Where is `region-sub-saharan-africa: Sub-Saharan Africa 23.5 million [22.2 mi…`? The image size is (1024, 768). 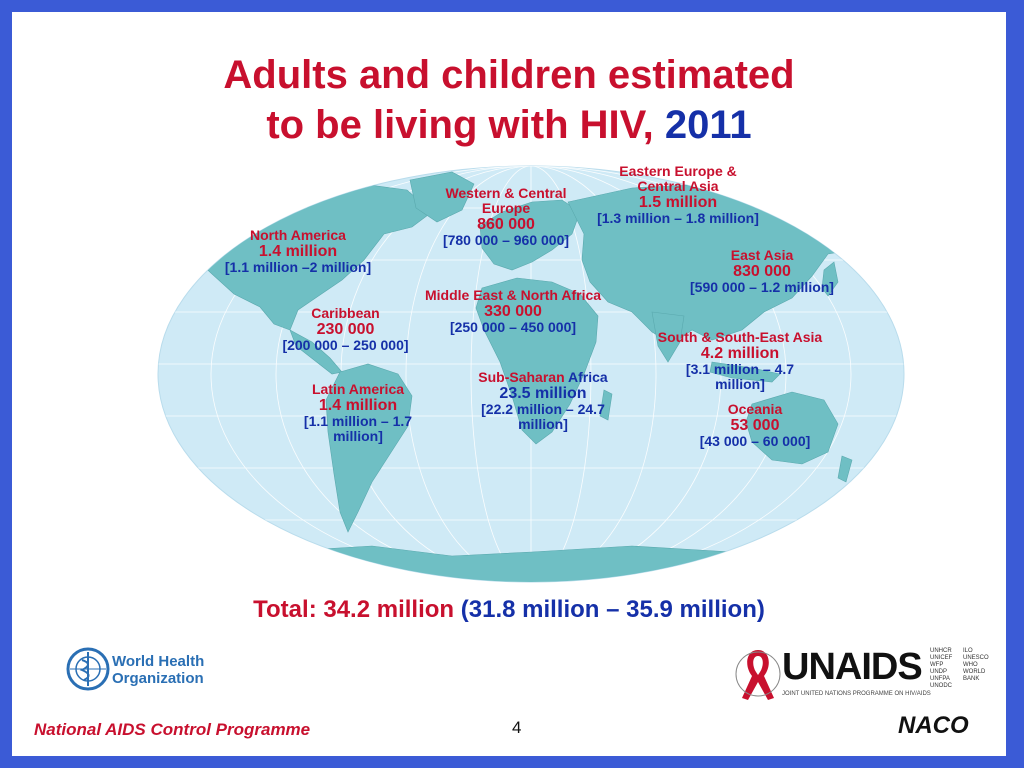 region-sub-saharan-africa: Sub-Saharan Africa 23.5 million [22.2 mi… is located at coordinates (543, 401).